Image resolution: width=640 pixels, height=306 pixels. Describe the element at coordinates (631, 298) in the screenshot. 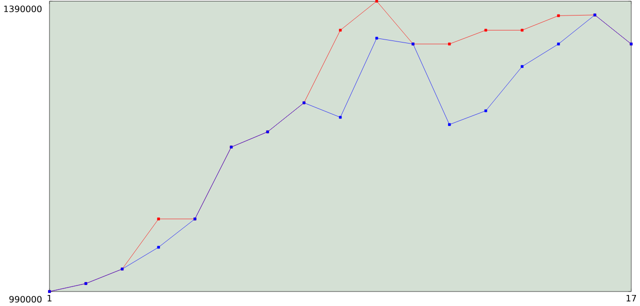

I see `x-tick-label: 17` at that location.